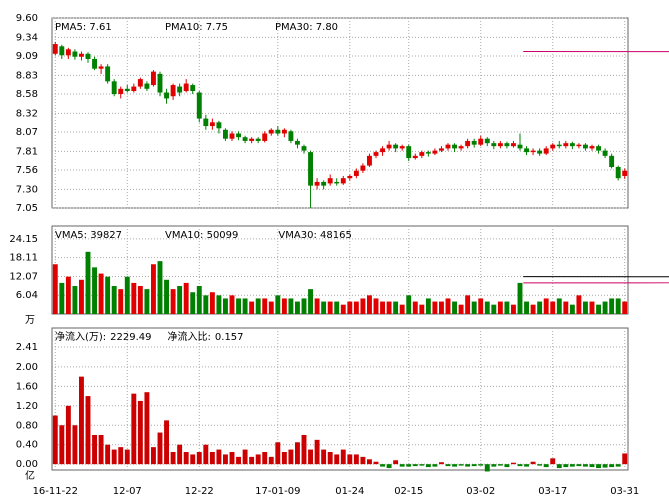 Image resolution: width=669 pixels, height=500 pixels. What do you see at coordinates (189, 336) in the screenshot?
I see `legend-label: 净流入比:` at bounding box center [189, 336].